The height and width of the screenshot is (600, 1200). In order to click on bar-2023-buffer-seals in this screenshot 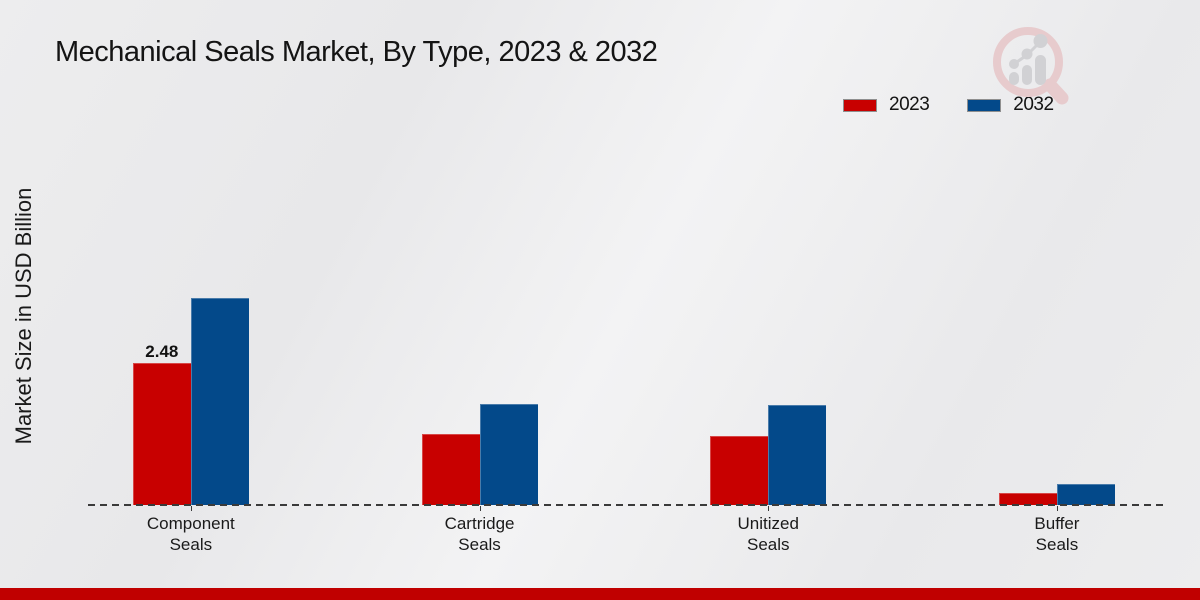, I will do `click(1027, 499)`.